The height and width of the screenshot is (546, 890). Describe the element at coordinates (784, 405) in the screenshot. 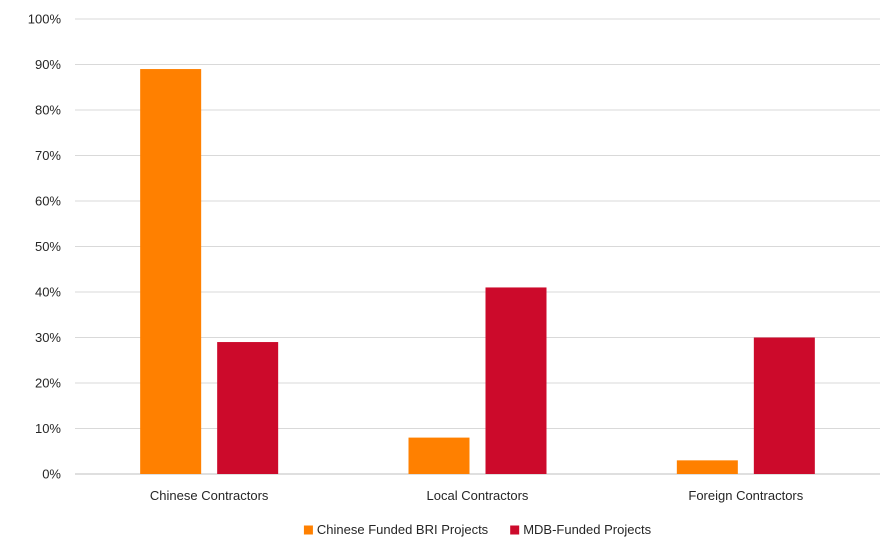

I see `bar-mdb-funded-projects-foreign-contractors` at that location.